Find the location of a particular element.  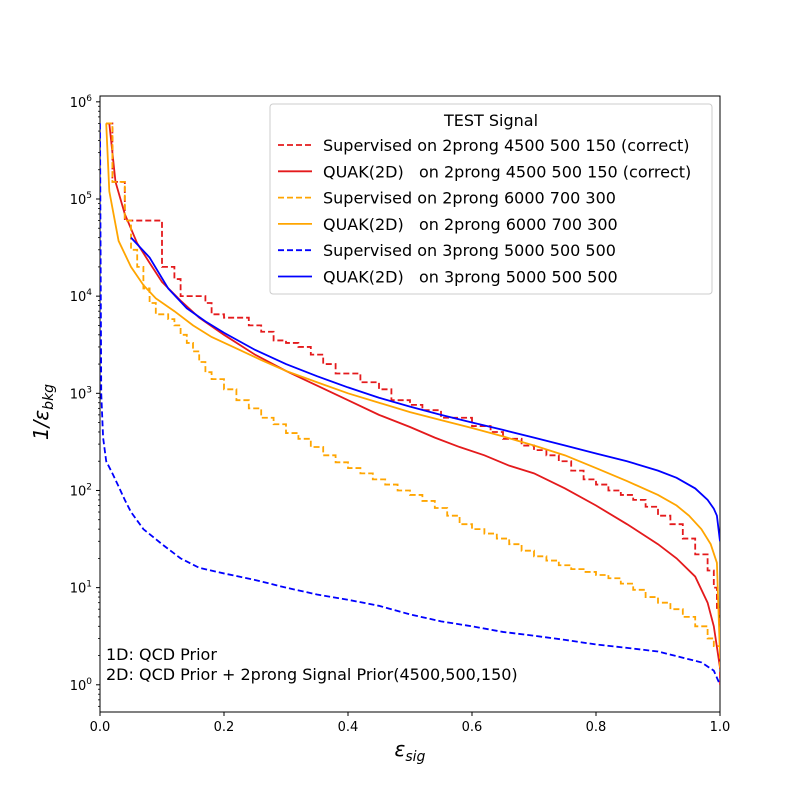

legend-label-4: QUAK(2D) on 2prong 6000 700 300 is located at coordinates (470, 224).